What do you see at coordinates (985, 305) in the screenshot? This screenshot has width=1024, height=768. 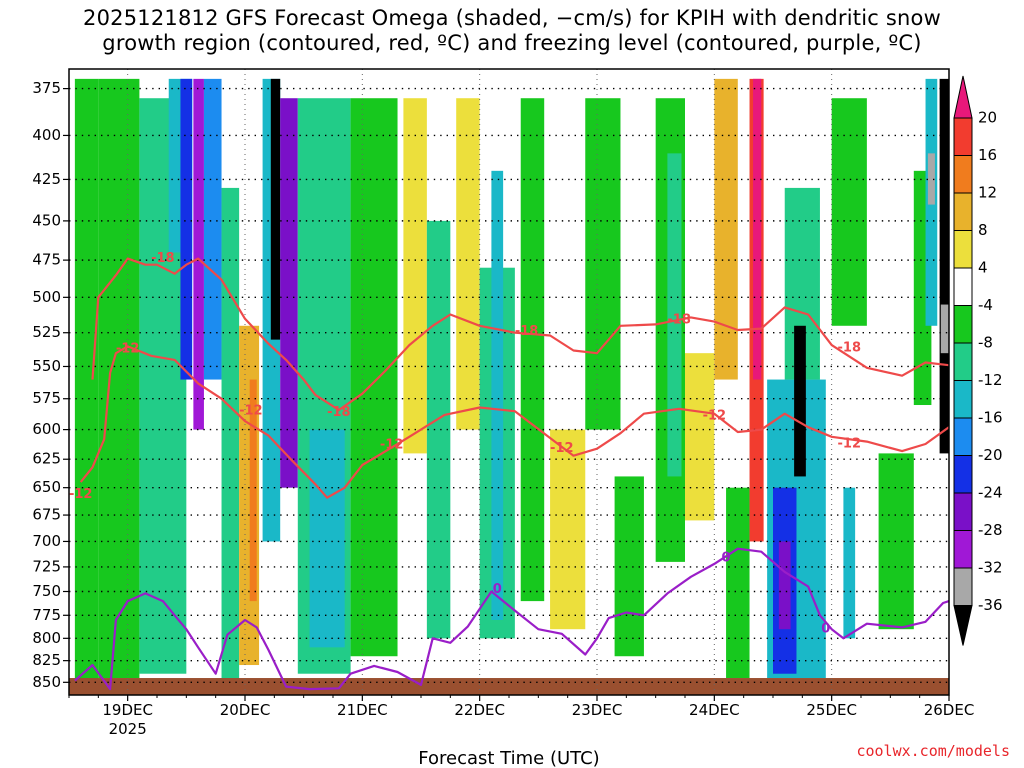 I see `colorbar-tick-label: -4` at bounding box center [985, 305].